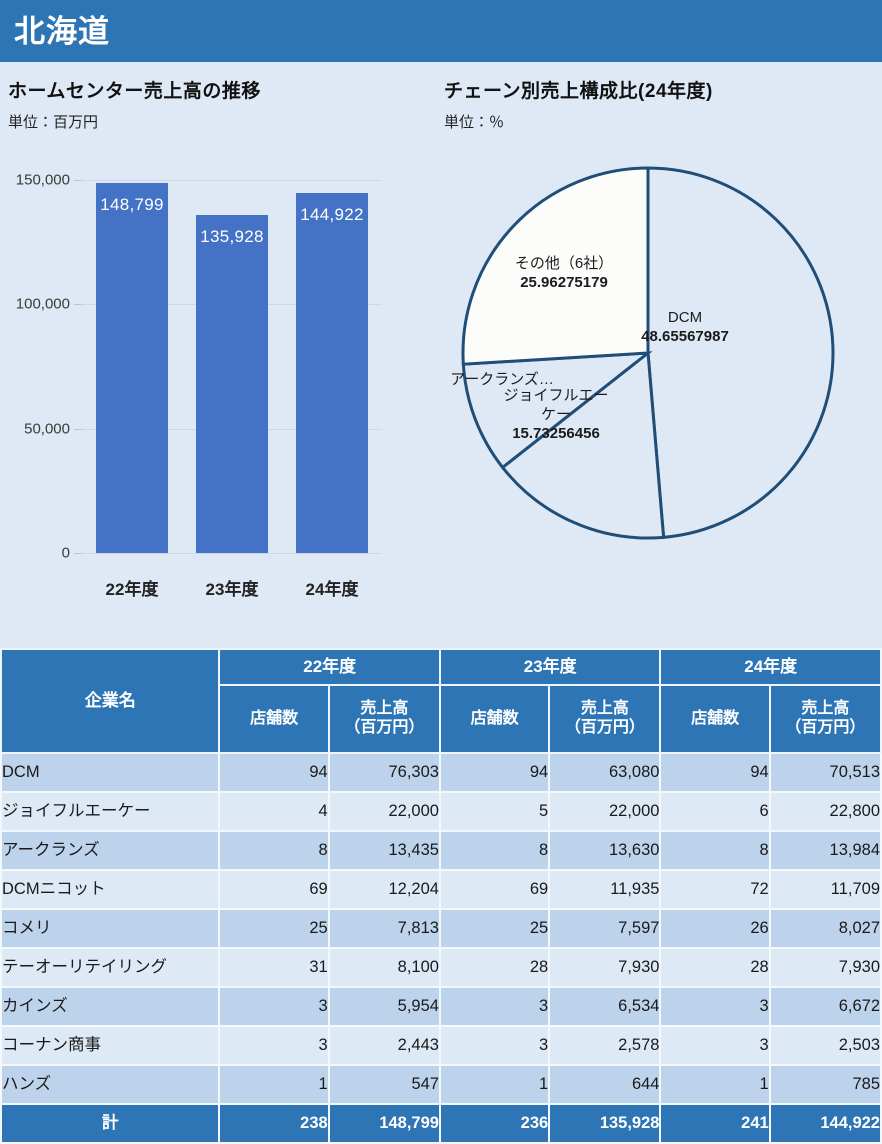 This screenshot has width=882, height=1144. I want to click on bar-chart-bar: 144,922, so click(332, 372).